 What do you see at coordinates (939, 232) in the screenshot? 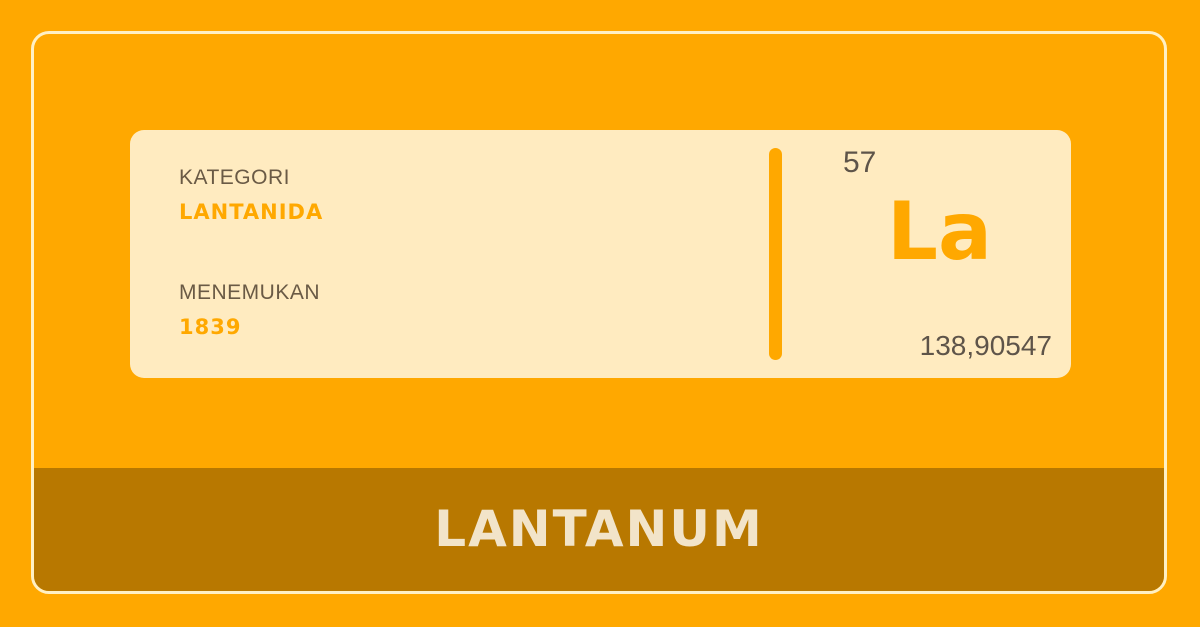
I see `element-symbol: La` at bounding box center [939, 232].